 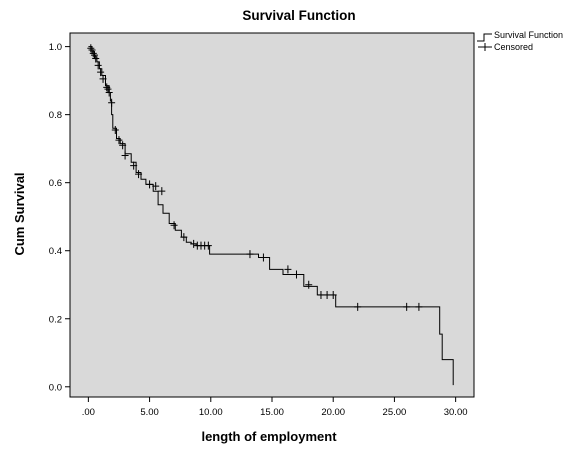 I want to click on y-tick-label: 0.4, so click(x=55, y=251).